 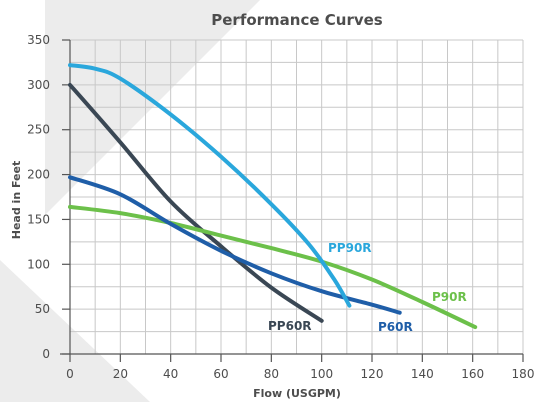 I want to click on series-label-pp90r: PP90R, so click(x=350, y=248).